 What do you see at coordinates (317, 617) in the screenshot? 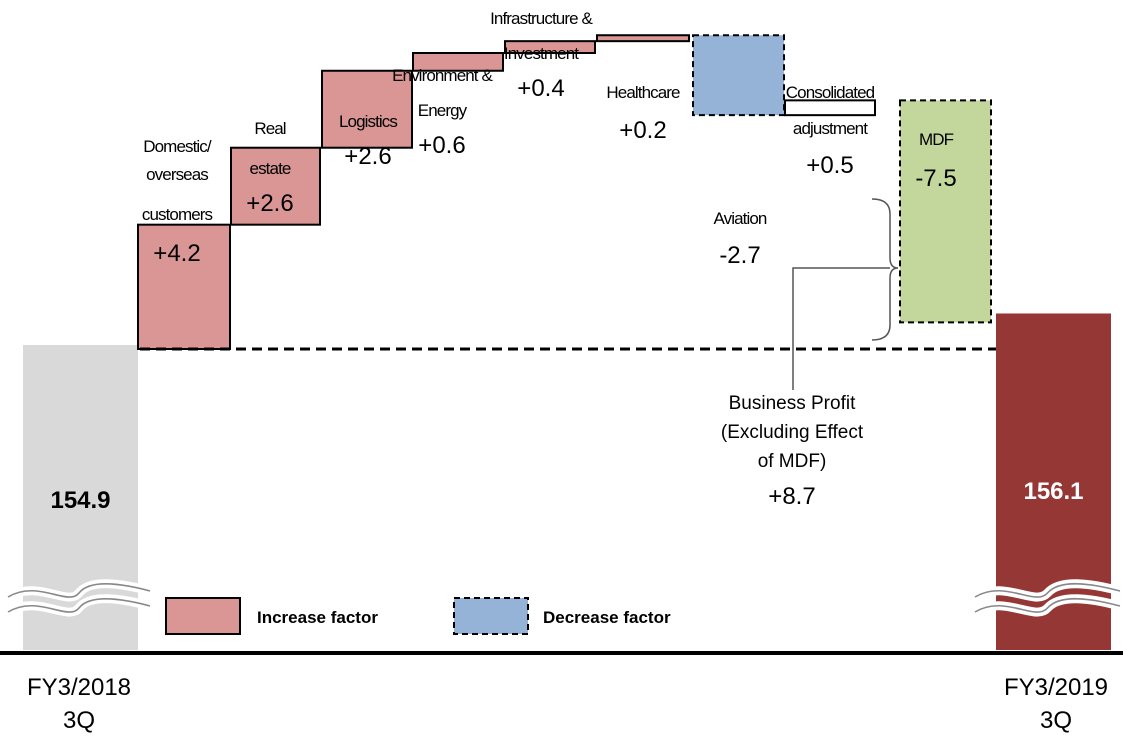
I see `legend-label-increase: Increase factor` at bounding box center [317, 617].